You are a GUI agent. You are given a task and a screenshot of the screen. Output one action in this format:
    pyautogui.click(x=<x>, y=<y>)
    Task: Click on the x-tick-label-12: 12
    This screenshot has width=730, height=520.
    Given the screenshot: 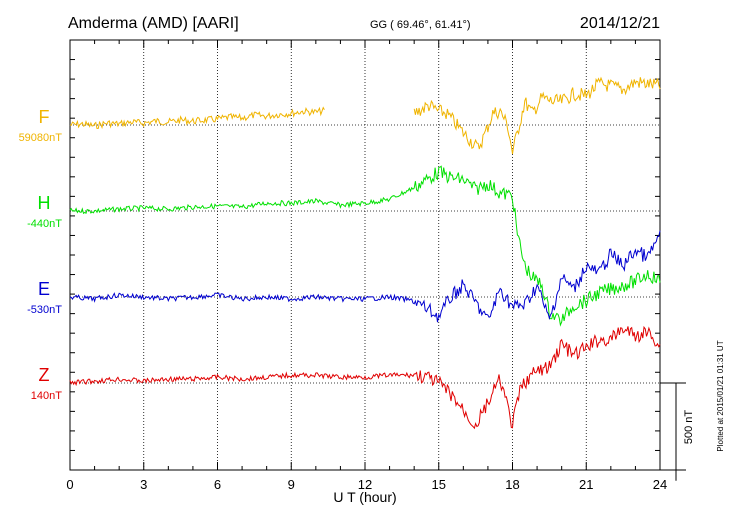 What is the action you would take?
    pyautogui.click(x=365, y=484)
    